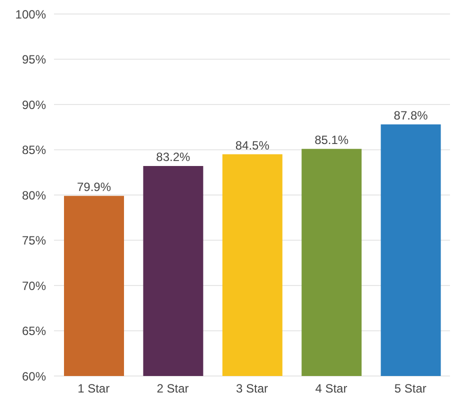  Describe the element at coordinates (331, 139) in the screenshot. I see `data-label: 85.1%` at that location.